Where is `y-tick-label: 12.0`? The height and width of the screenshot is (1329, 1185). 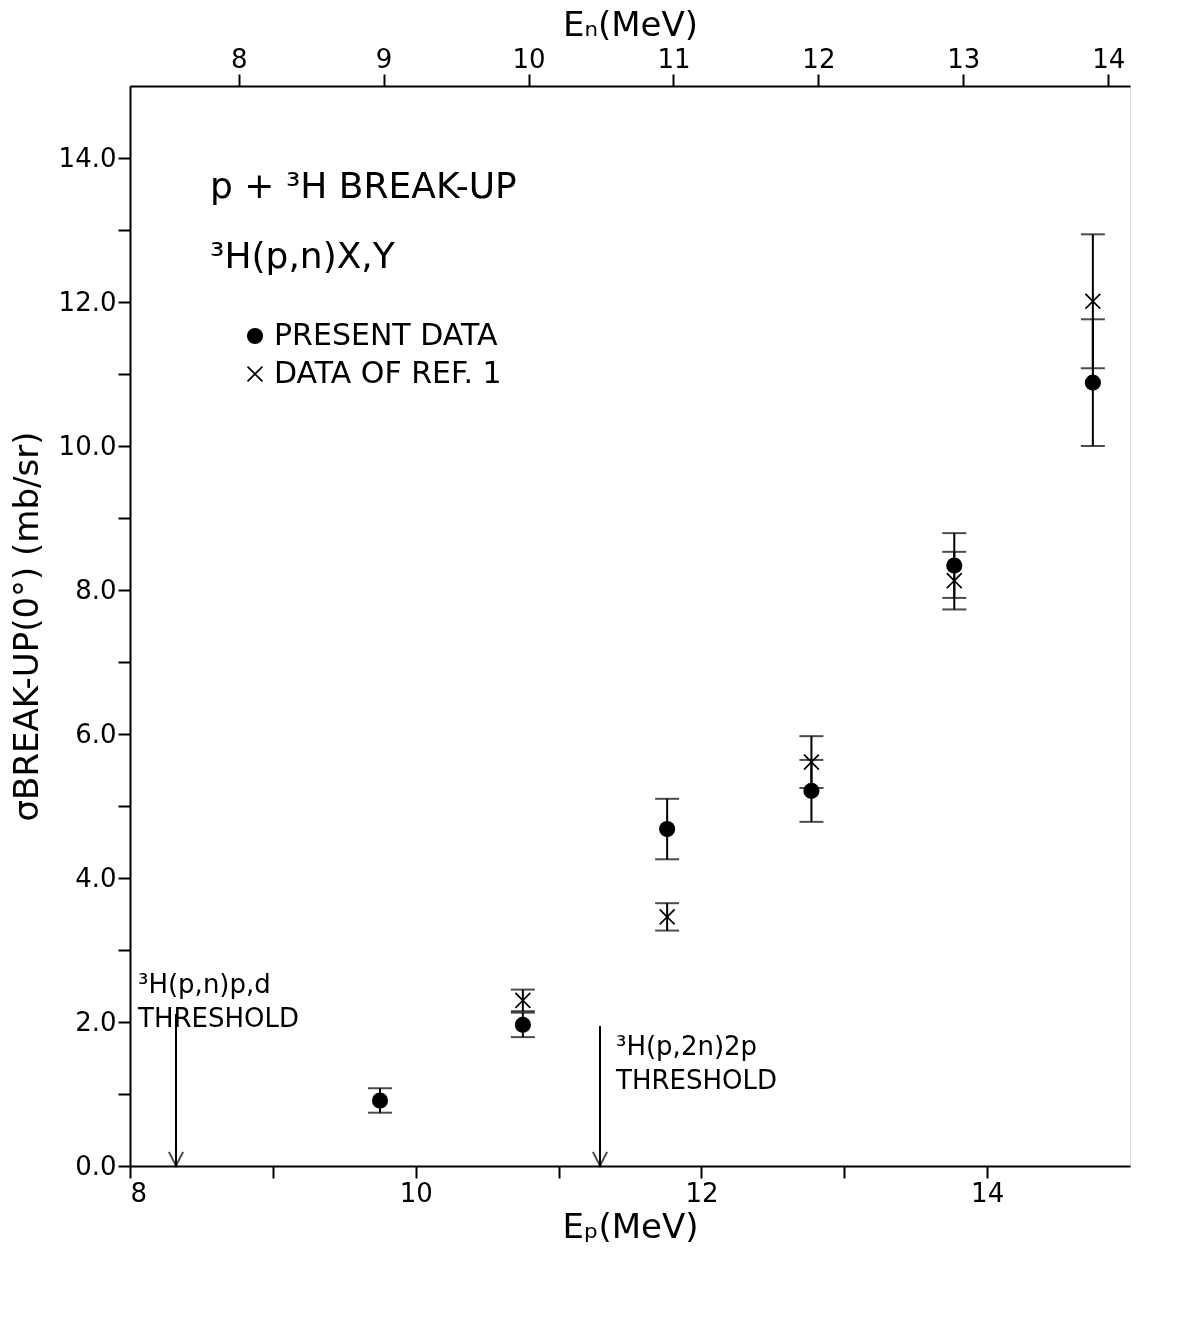
y-tick-label: 12.0 is located at coordinates (87, 301).